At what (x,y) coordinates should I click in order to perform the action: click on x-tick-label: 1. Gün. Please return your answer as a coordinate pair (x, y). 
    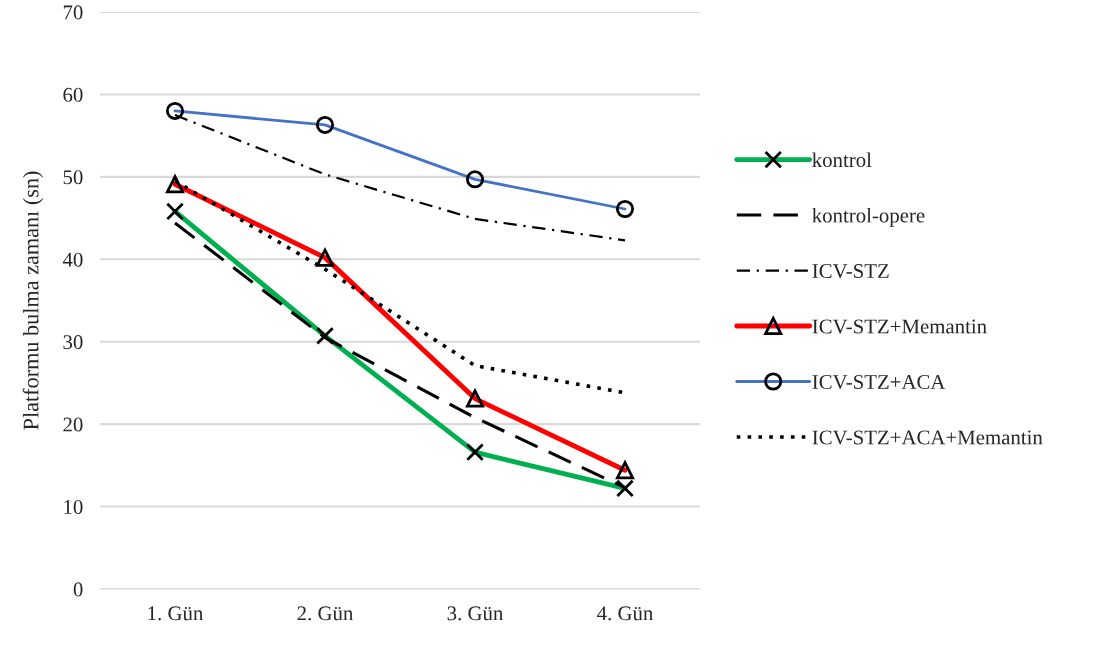
    Looking at the image, I should click on (176, 613).